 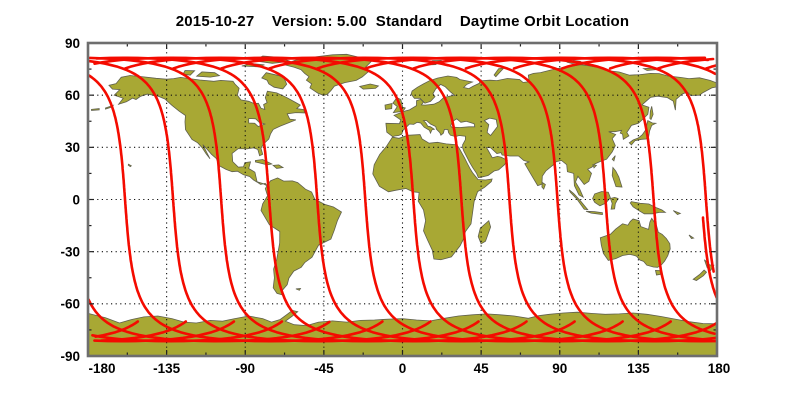 I want to click on landmass-solomons, so click(x=677, y=212).